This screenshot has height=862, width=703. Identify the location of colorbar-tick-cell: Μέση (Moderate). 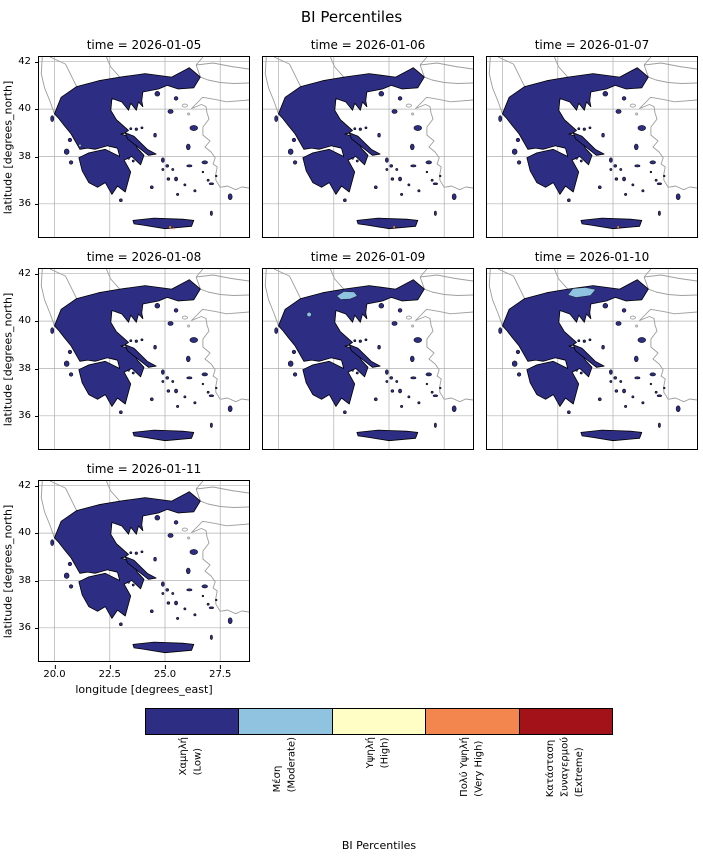
(286, 786).